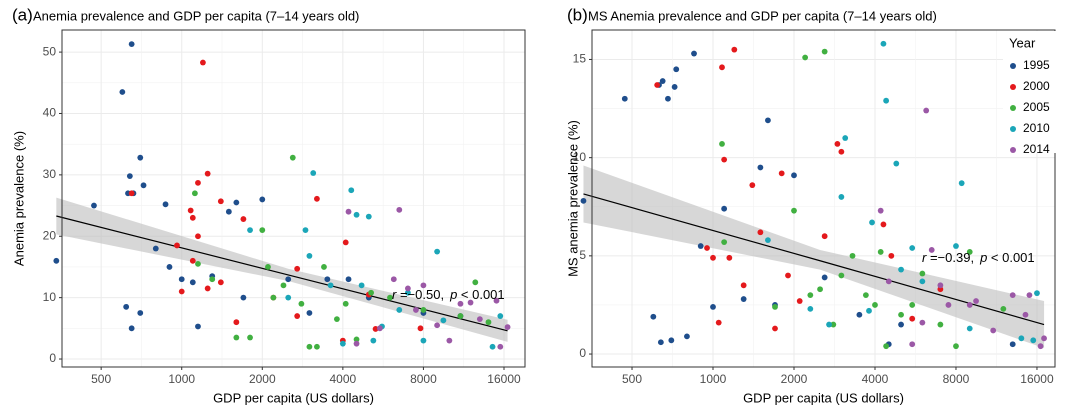  I want to click on annotation-r: r, so click(924, 257).